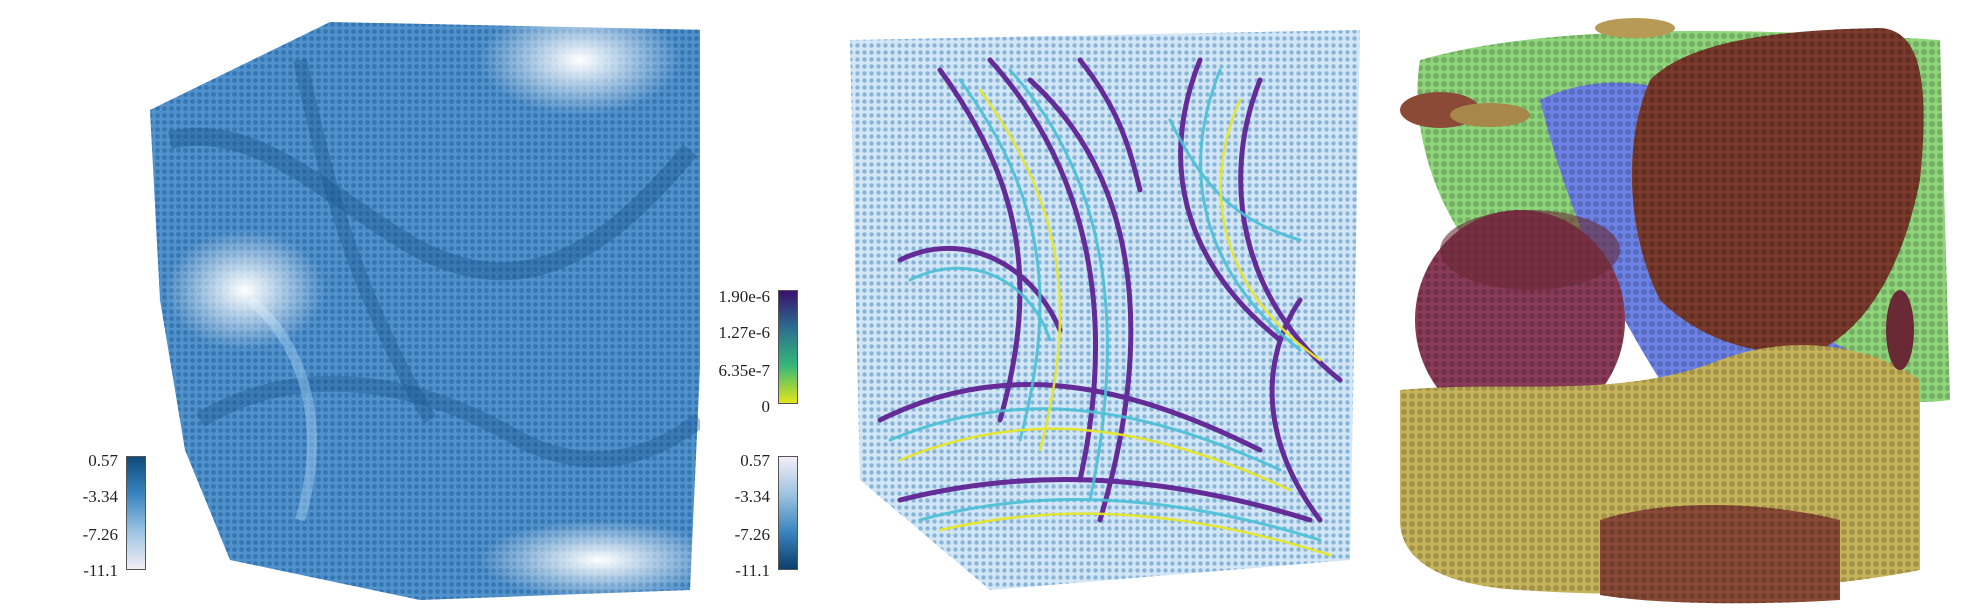  I want to click on tick-label: 1.90e-6, so click(744, 296).